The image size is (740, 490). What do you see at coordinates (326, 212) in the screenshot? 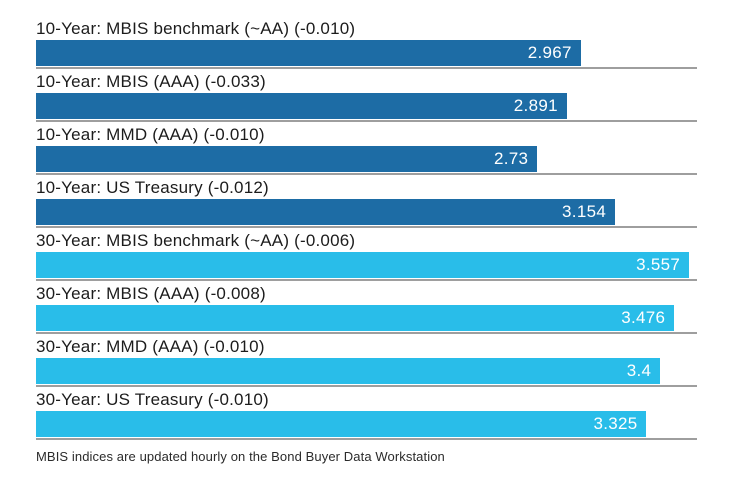
I see `bar: 3.154` at bounding box center [326, 212].